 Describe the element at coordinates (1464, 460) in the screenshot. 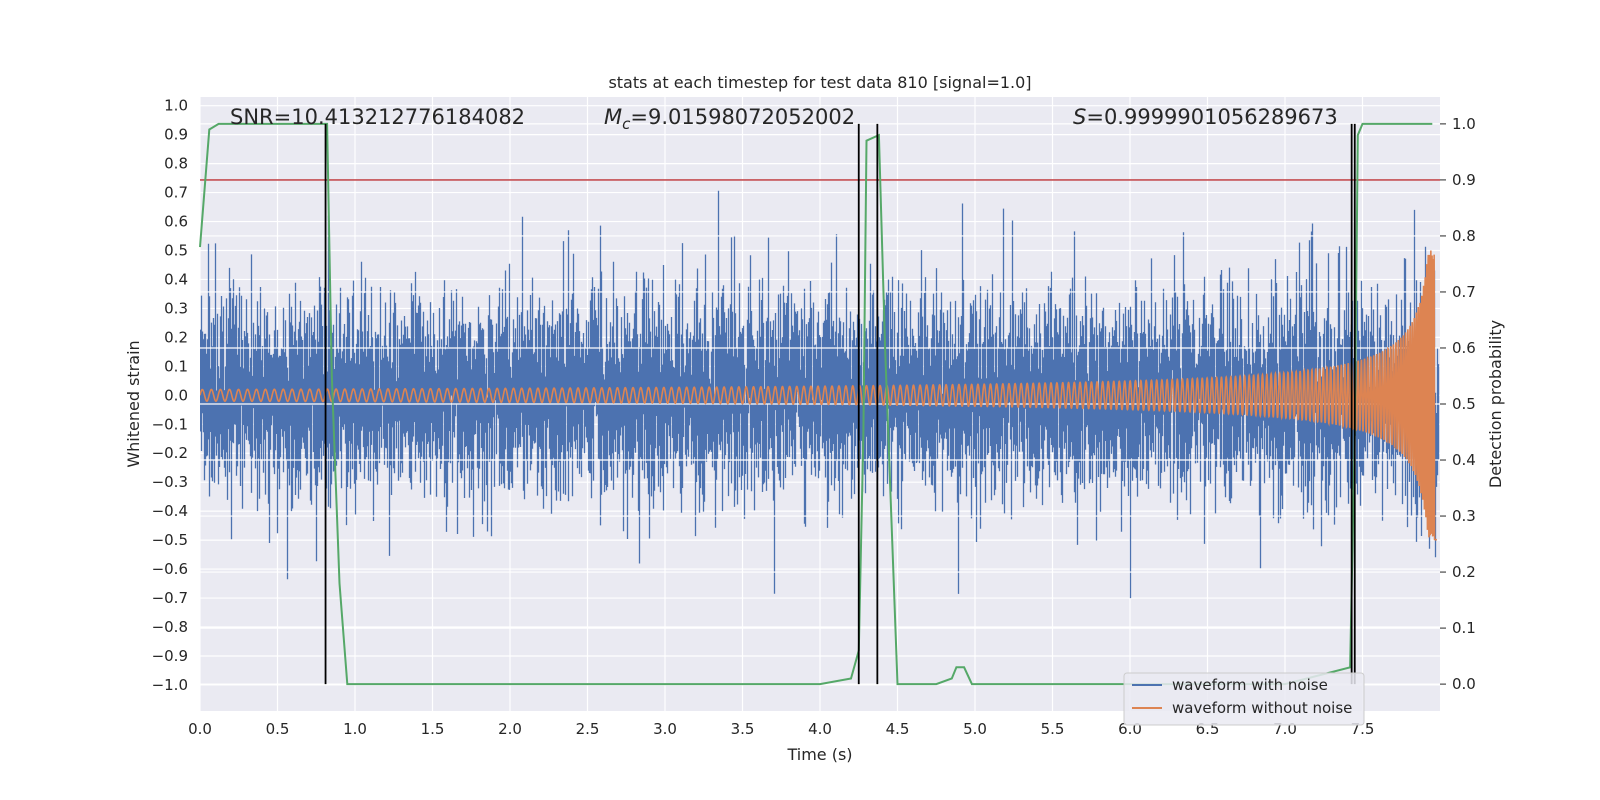

I see `y-right-tick-label-6: 0.4` at that location.